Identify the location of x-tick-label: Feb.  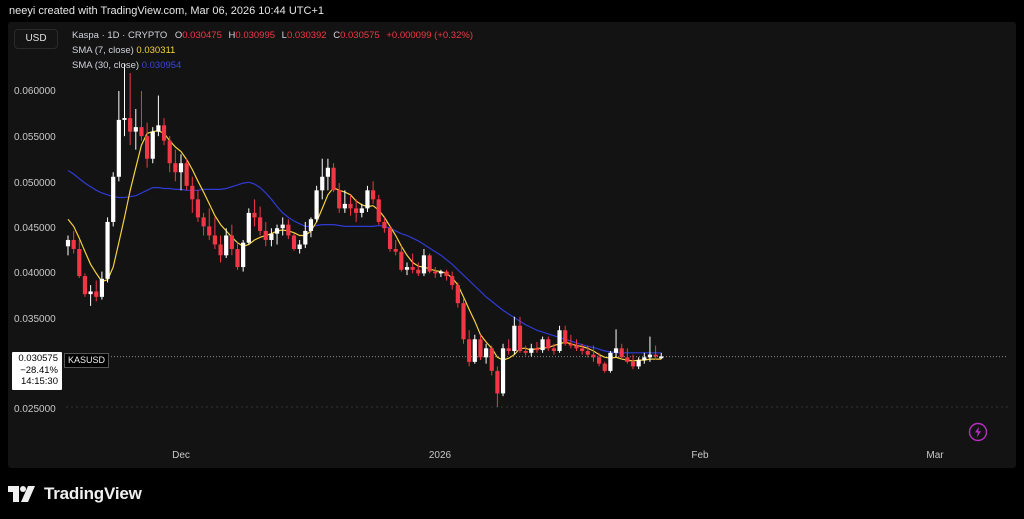
(700, 455).